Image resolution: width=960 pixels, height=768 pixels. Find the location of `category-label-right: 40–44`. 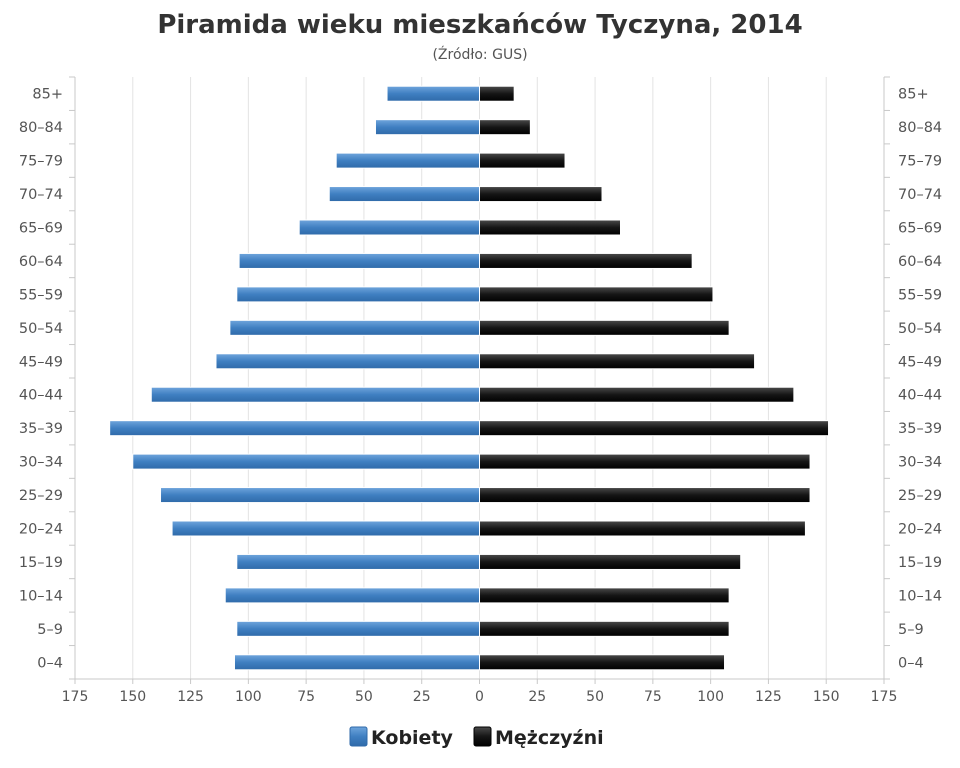

category-label-right: 40–44 is located at coordinates (920, 396).